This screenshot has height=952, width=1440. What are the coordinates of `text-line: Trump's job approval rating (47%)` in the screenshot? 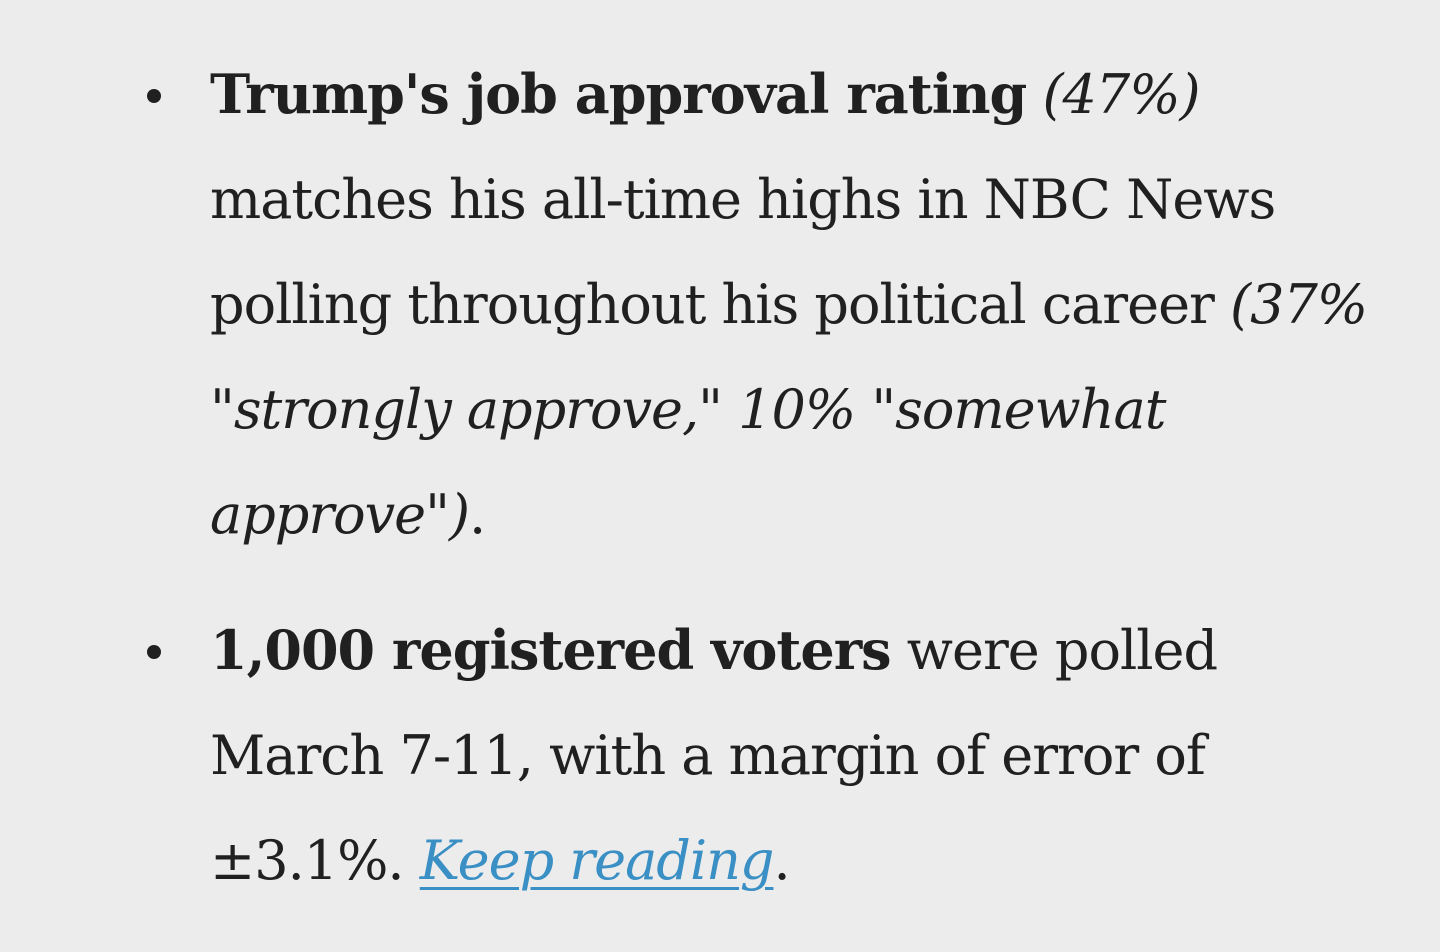 It's located at (795, 94).